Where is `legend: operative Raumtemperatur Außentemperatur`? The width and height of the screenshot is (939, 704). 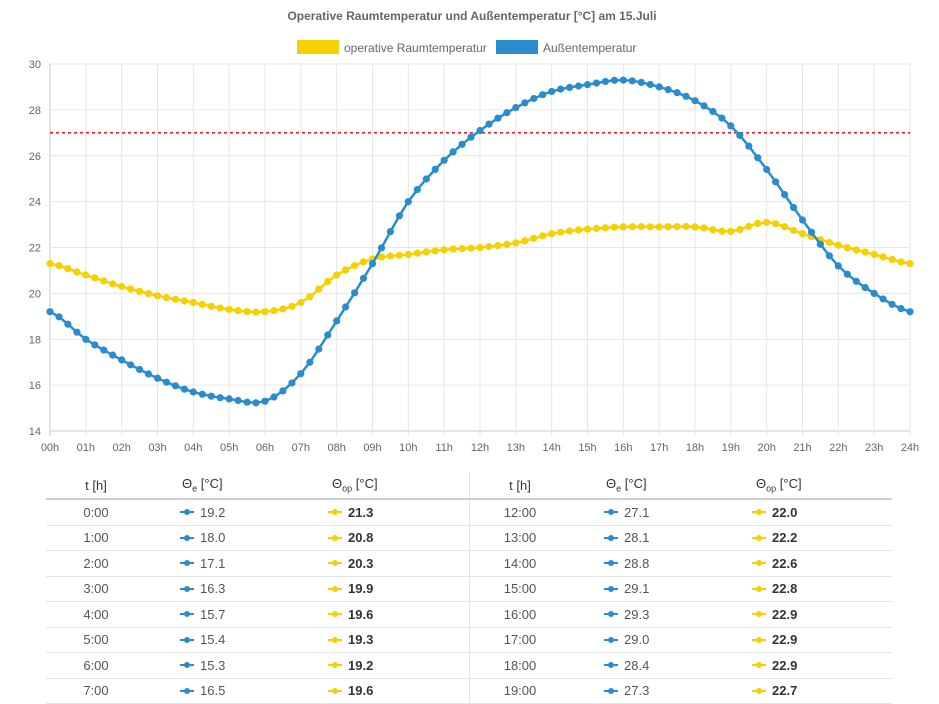 legend: operative Raumtemperatur Außentemperatur is located at coordinates (466, 47).